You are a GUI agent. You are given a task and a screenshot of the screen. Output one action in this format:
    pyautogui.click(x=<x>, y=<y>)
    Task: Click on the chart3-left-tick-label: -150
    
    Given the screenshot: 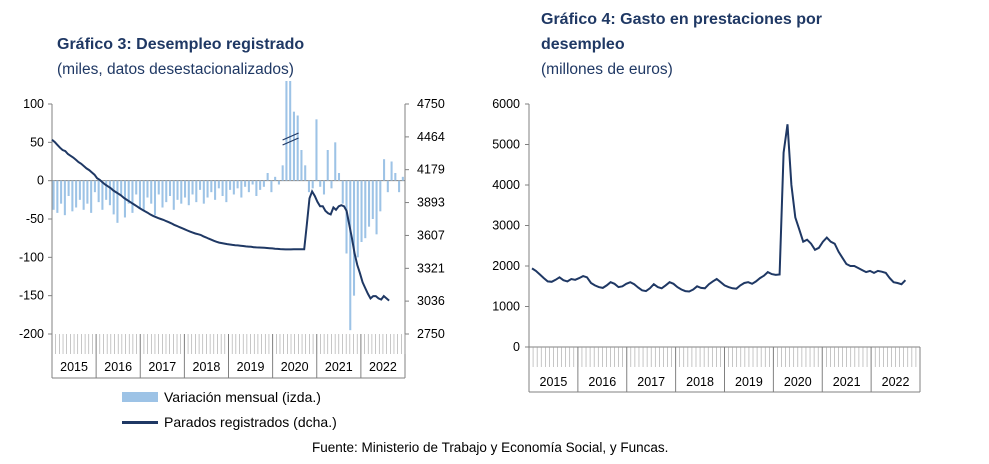 What is the action you would take?
    pyautogui.click(x=31, y=296)
    